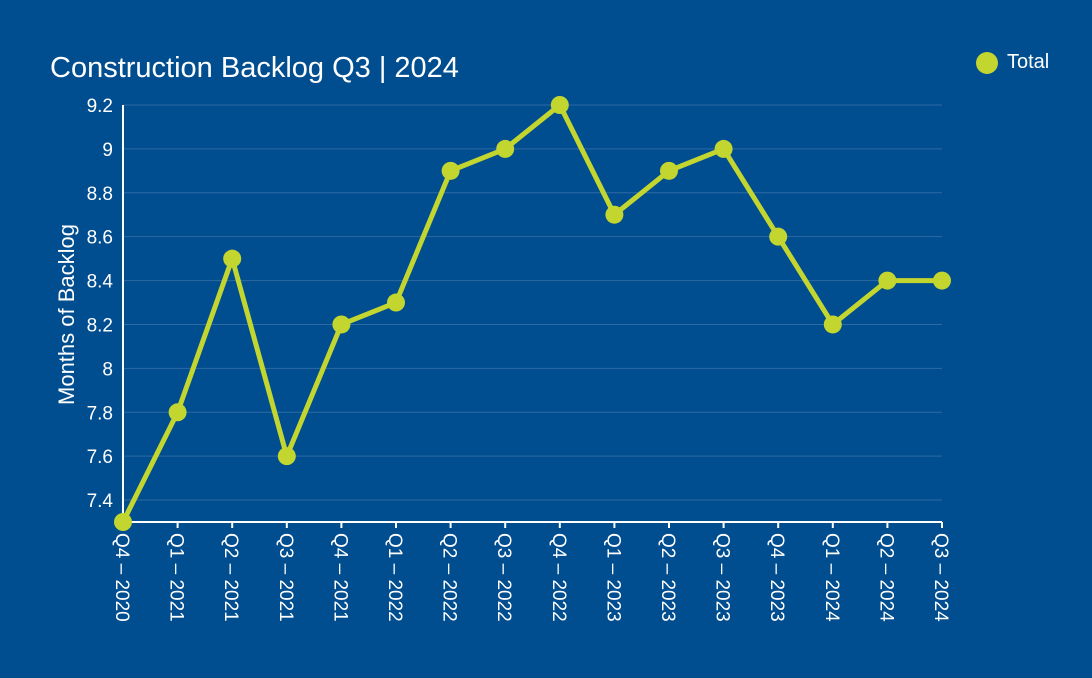 The width and height of the screenshot is (1092, 678). Describe the element at coordinates (940, 577) in the screenshot. I see `x-tick-label: Q3 – 2024` at that location.